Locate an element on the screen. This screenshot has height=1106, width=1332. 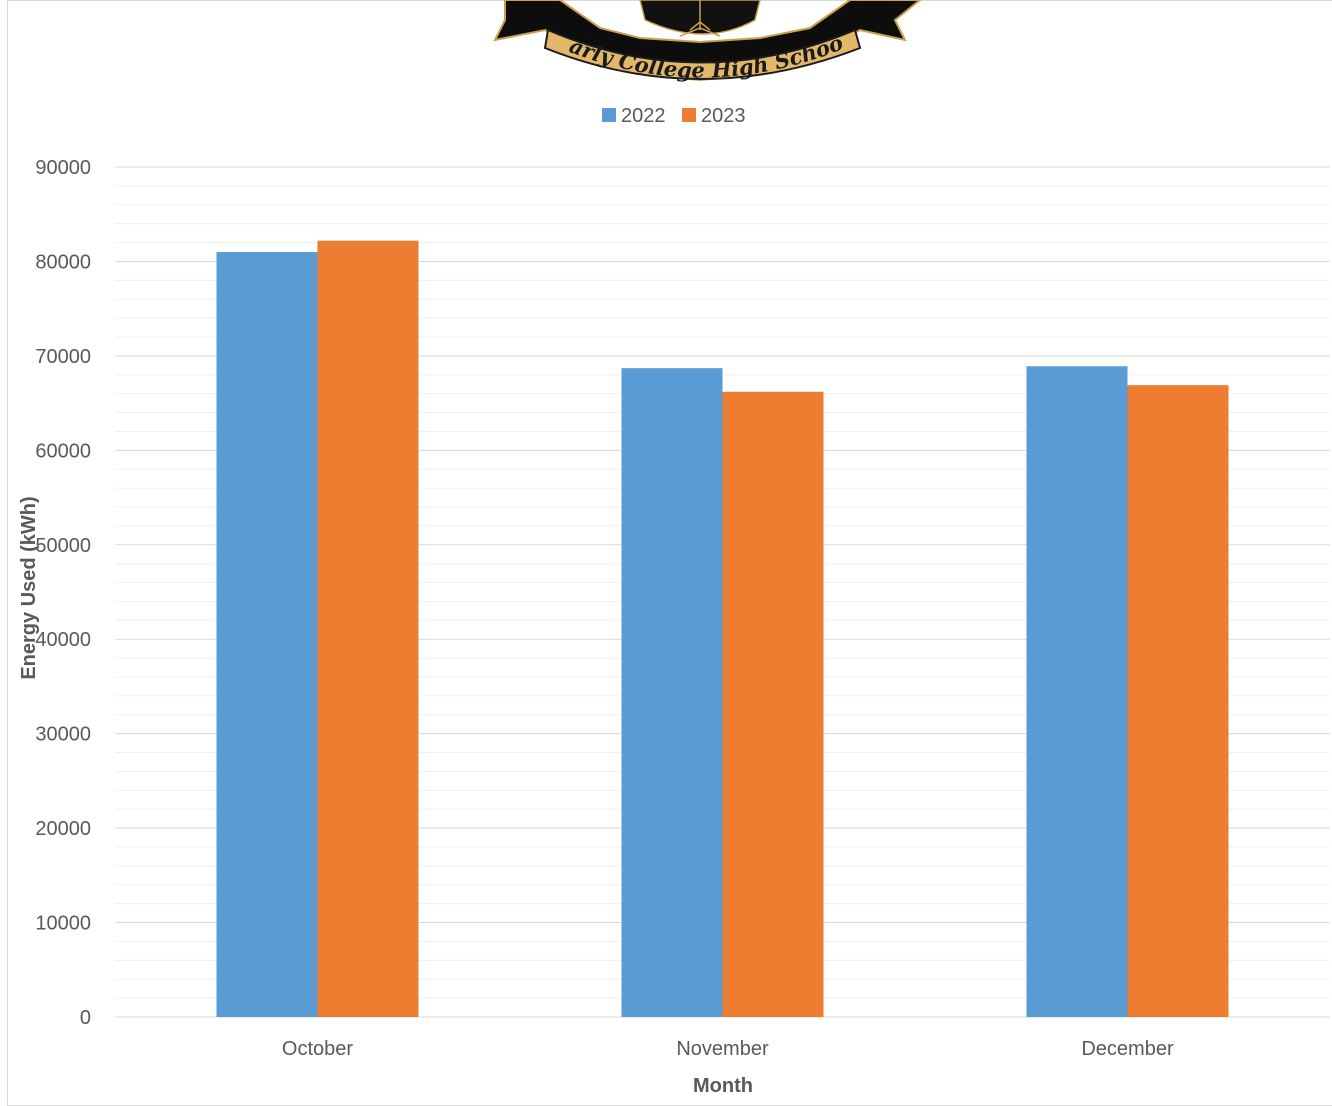
y-tick-label: 0 is located at coordinates (85, 1018).